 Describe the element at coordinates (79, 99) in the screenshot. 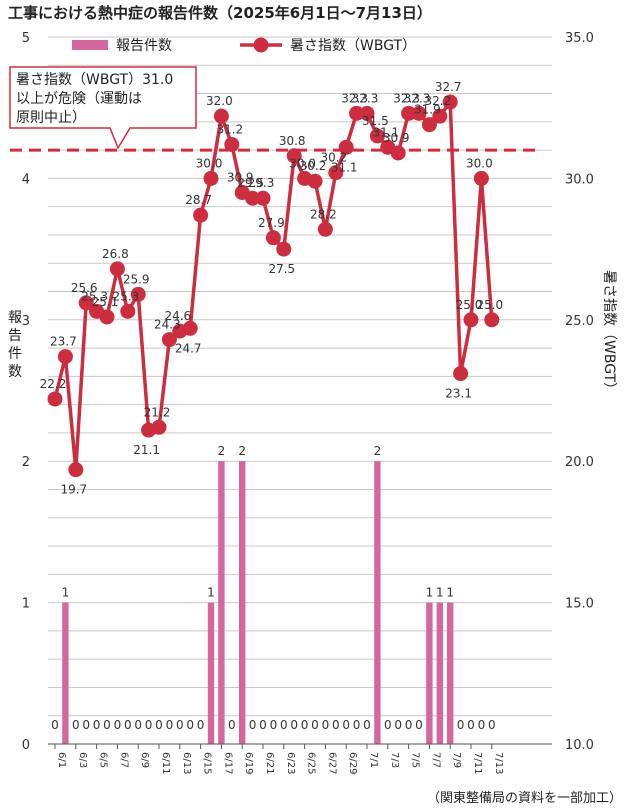

I see `note-line: 以上が危険（運動は` at that location.